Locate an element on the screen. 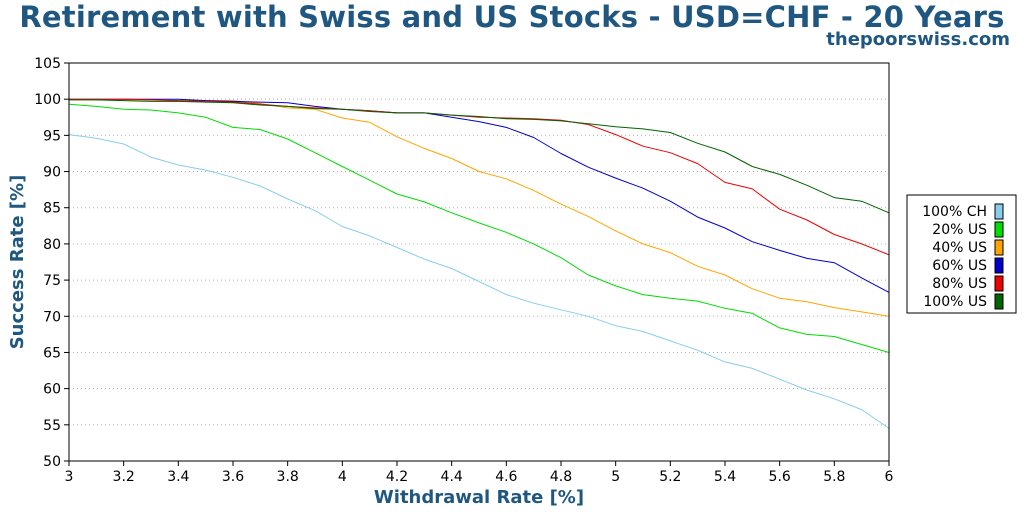 The height and width of the screenshot is (512, 1024). x-tick-label: 4.8 is located at coordinates (561, 477).